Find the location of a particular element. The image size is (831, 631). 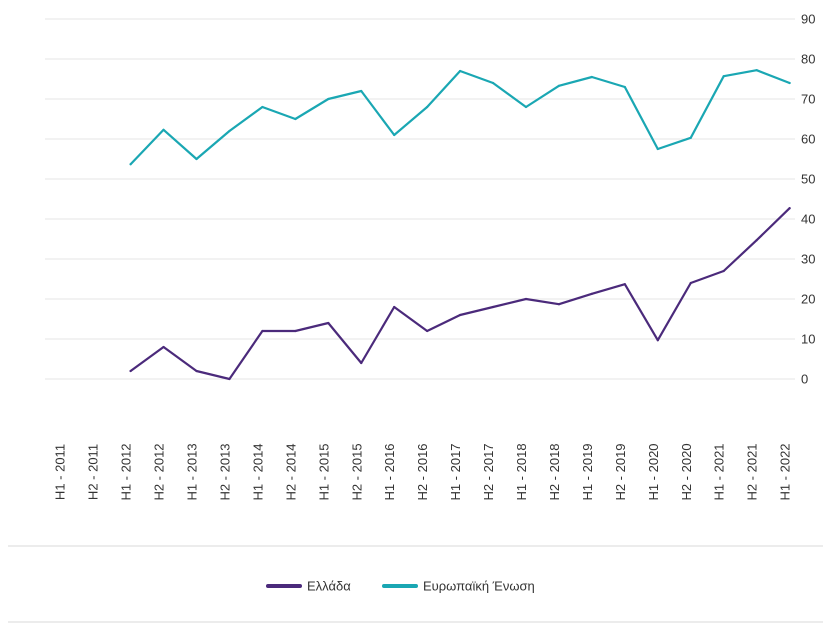

legend: Ελλάδα Ευρωπαϊκή Ένωση is located at coordinates (400, 586).